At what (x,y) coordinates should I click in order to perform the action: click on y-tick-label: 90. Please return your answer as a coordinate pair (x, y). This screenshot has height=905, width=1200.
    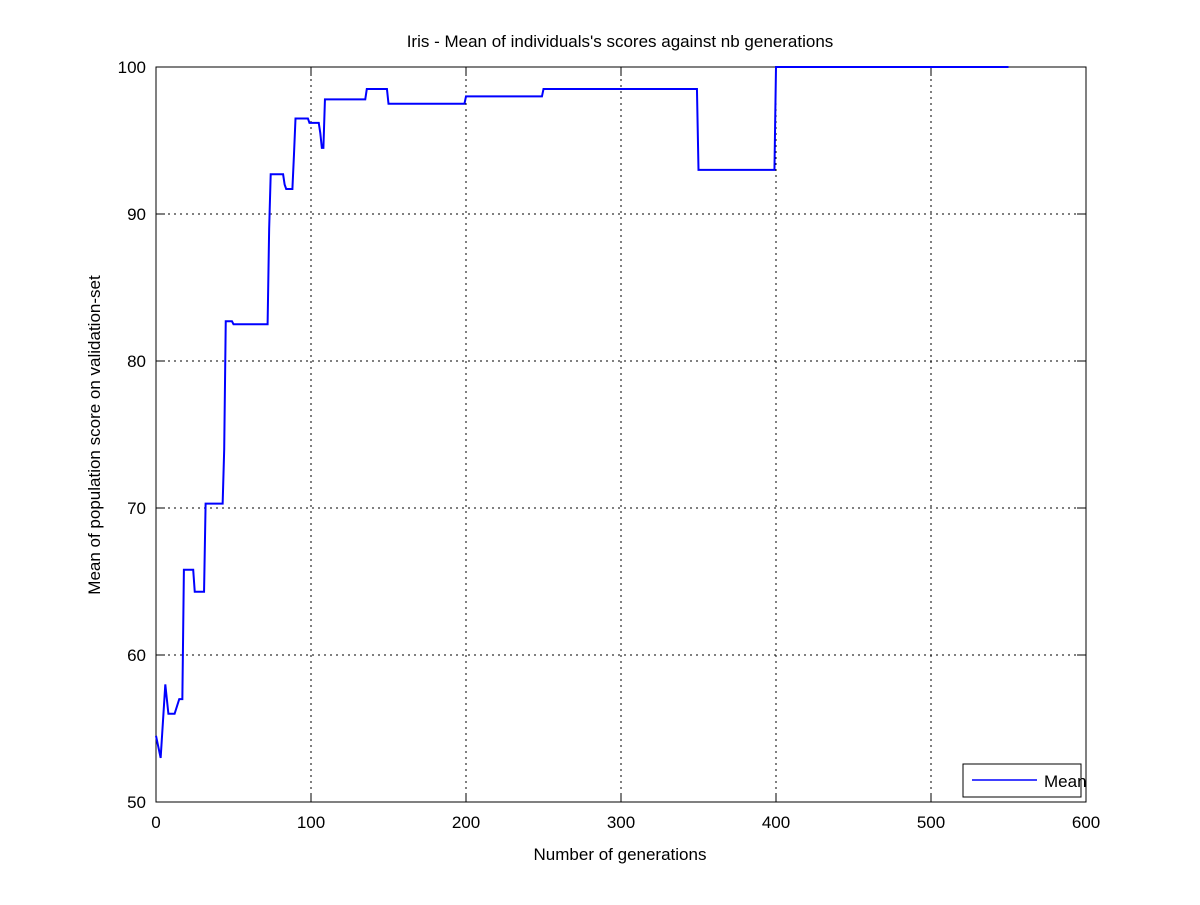
    Looking at the image, I should click on (136, 214).